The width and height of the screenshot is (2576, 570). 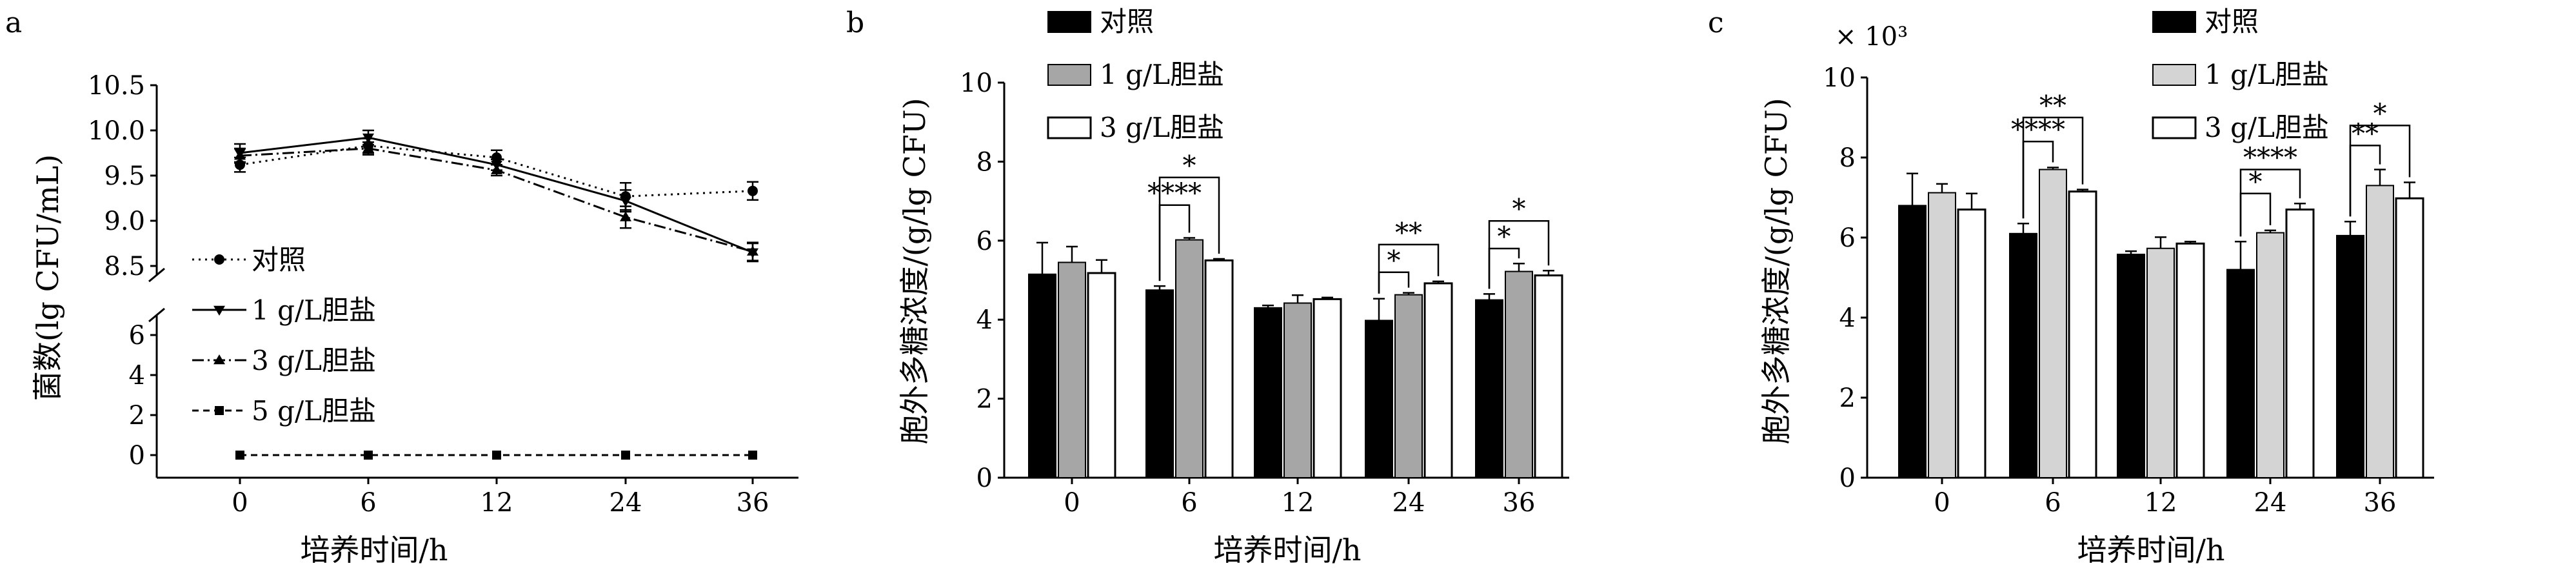 I want to click on panel-a-ylabel: 菌数(lg CFU/mL), so click(x=48, y=277).